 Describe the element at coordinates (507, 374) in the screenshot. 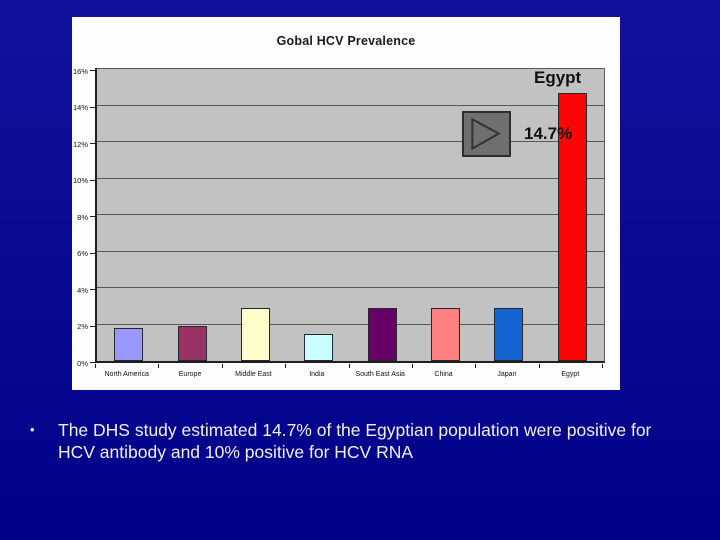

I see `x-category-label: Japan` at that location.